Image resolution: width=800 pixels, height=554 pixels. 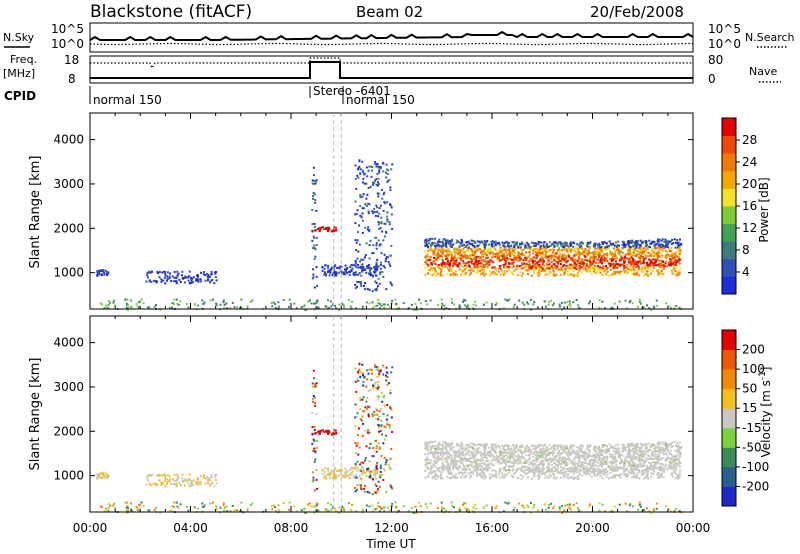 I want to click on colorbar-tick-label: 4, so click(x=746, y=272).